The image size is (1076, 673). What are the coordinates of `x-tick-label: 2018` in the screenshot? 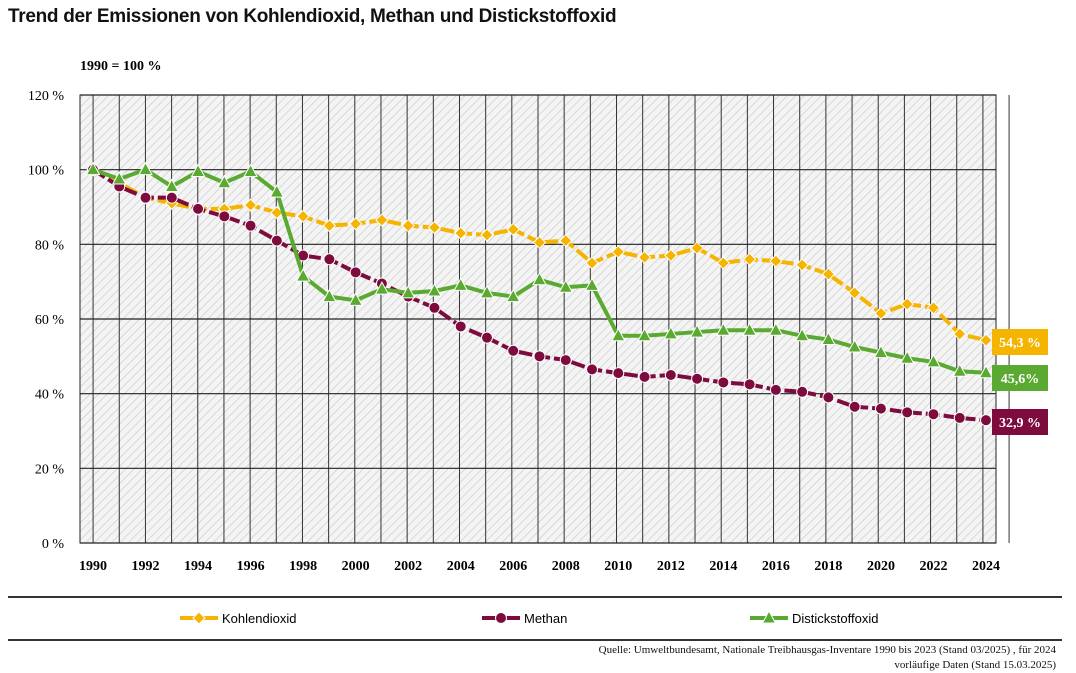 It's located at (828, 566).